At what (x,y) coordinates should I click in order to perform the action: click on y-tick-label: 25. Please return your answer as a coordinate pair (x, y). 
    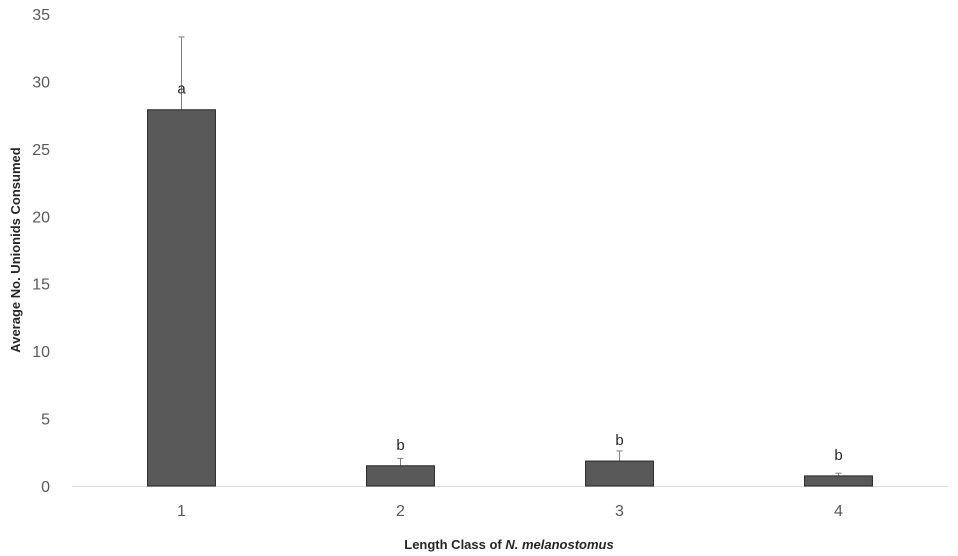
    Looking at the image, I should click on (41, 150).